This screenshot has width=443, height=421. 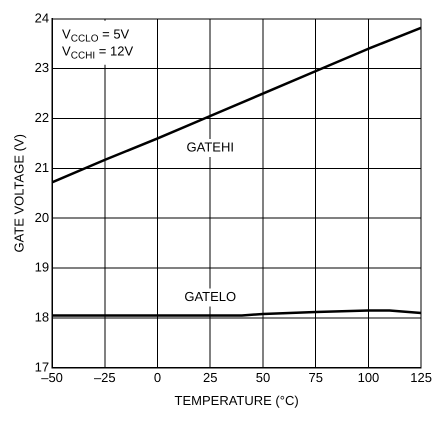 What do you see at coordinates (369, 378) in the screenshot?
I see `x-tick-label: 100` at bounding box center [369, 378].